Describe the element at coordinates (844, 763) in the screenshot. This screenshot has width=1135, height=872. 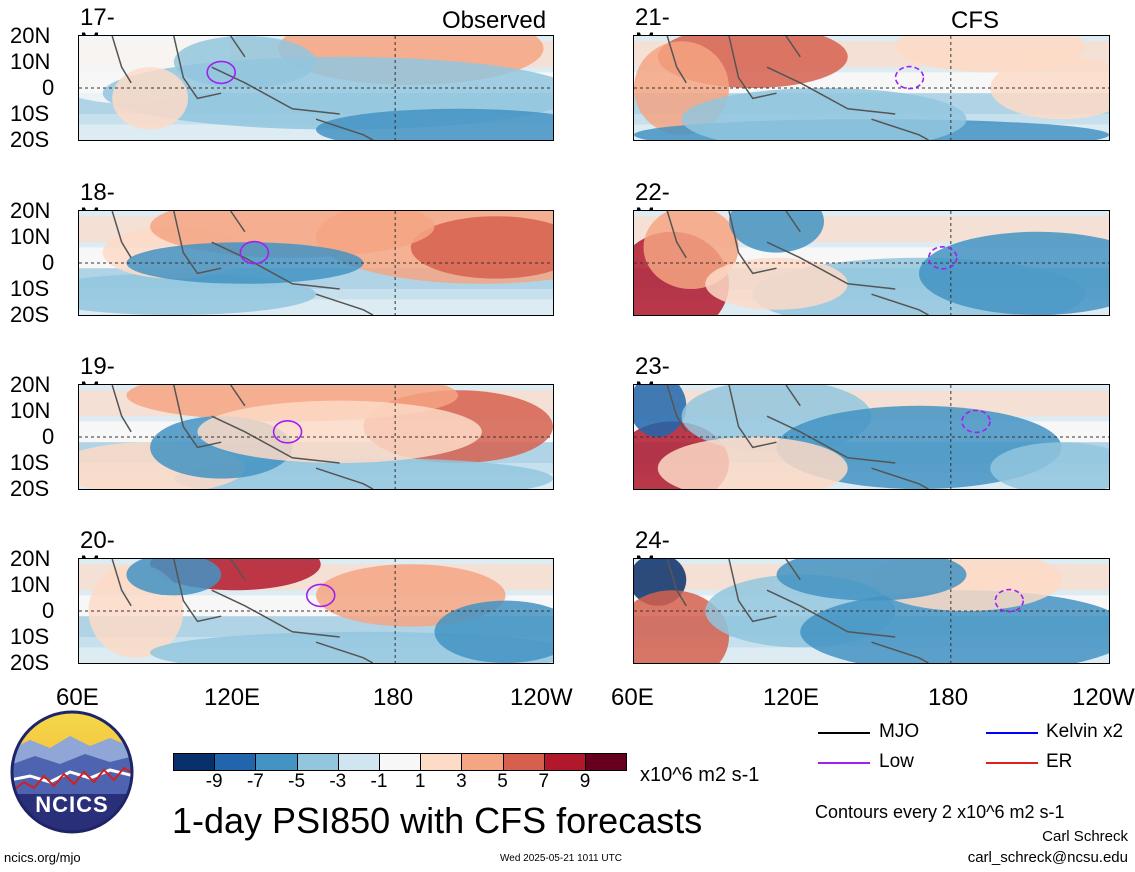
I see `legend-line-low` at that location.